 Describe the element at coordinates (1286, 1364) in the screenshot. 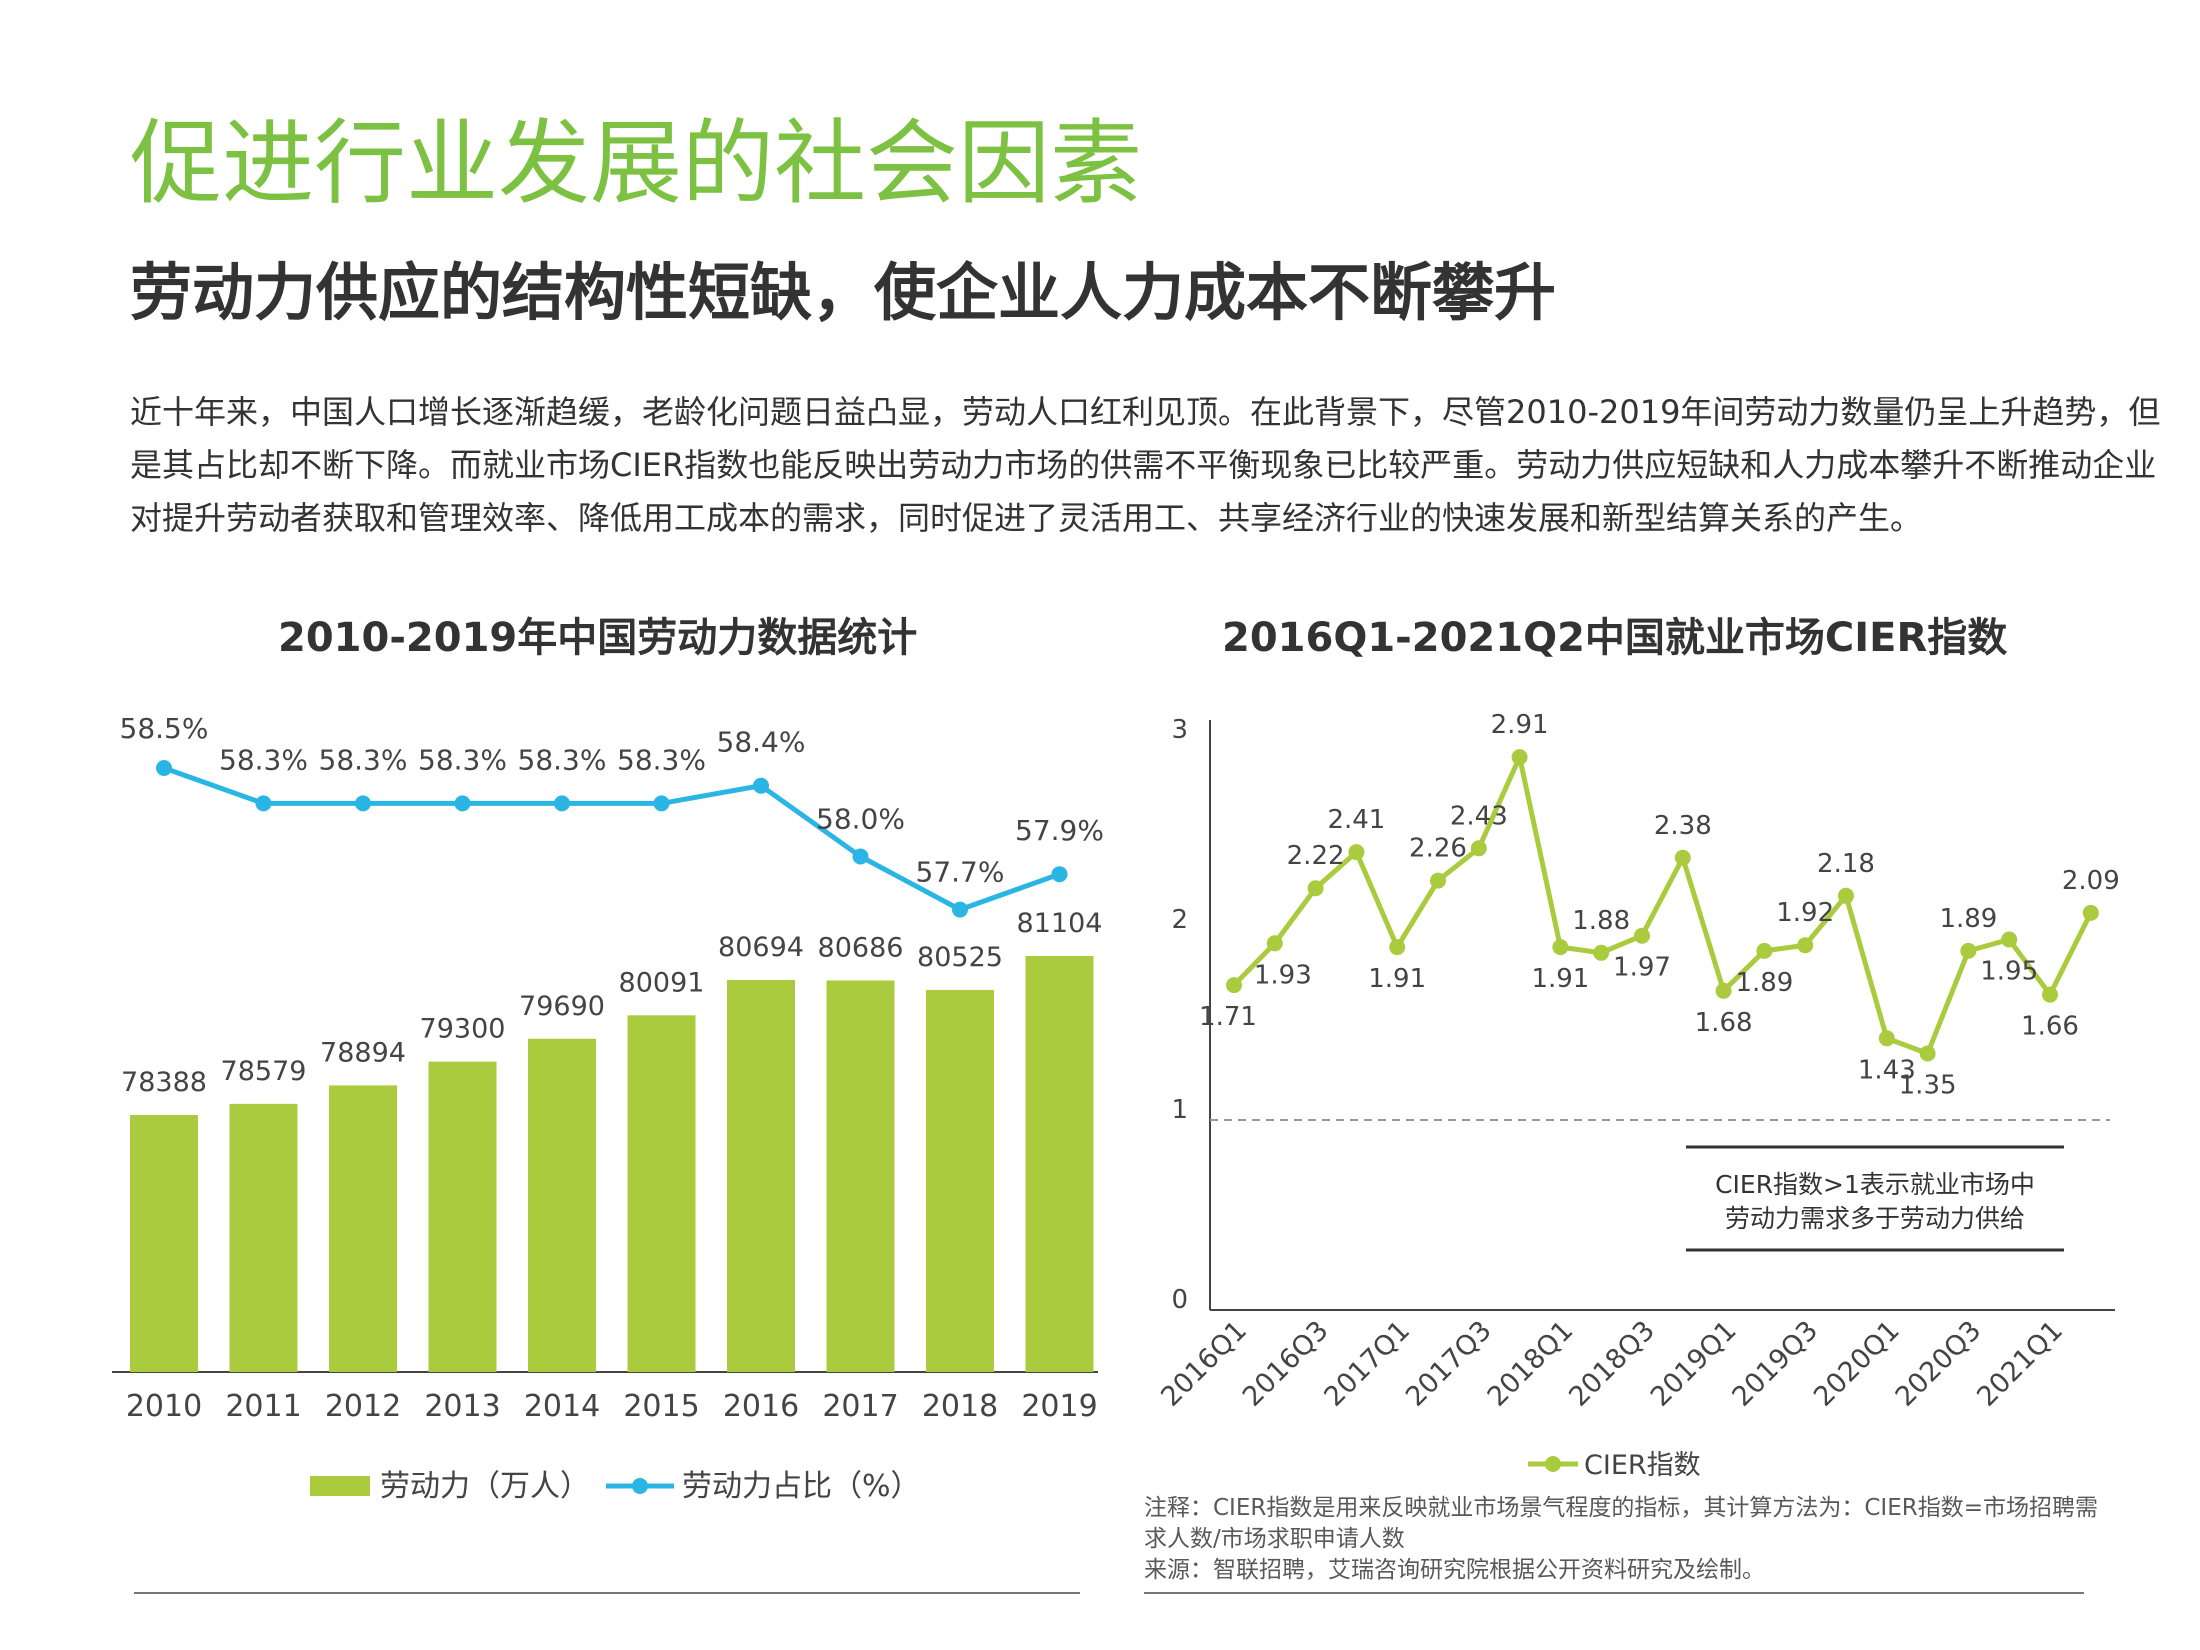

I see `x-tick-label: 2016Q3` at that location.